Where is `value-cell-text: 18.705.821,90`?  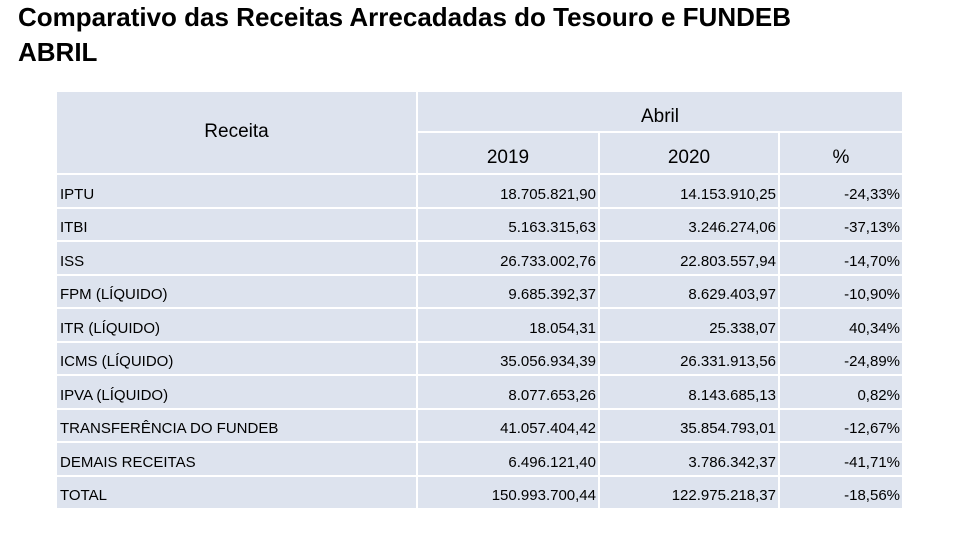 value-cell-text: 18.705.821,90 is located at coordinates (548, 194).